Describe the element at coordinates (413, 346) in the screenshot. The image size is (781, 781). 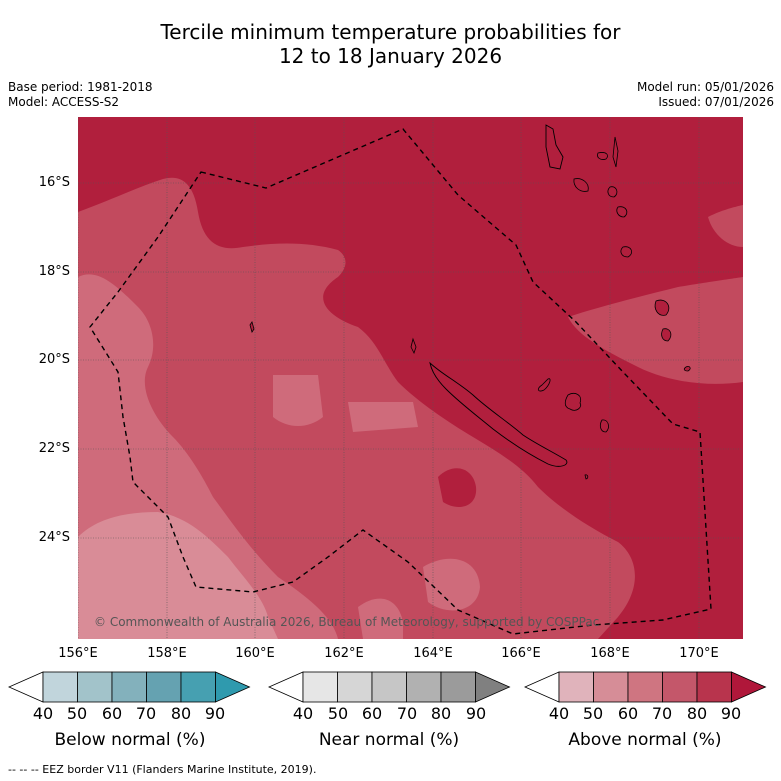
I see `belep-island` at that location.